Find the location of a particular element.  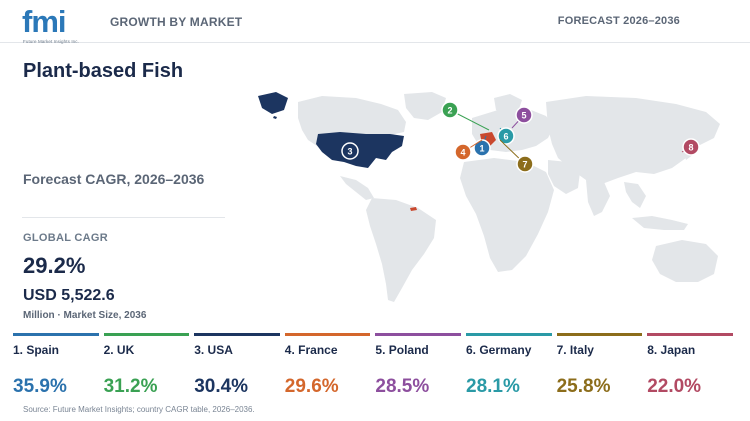

country-label: 5. Poland is located at coordinates (402, 350).